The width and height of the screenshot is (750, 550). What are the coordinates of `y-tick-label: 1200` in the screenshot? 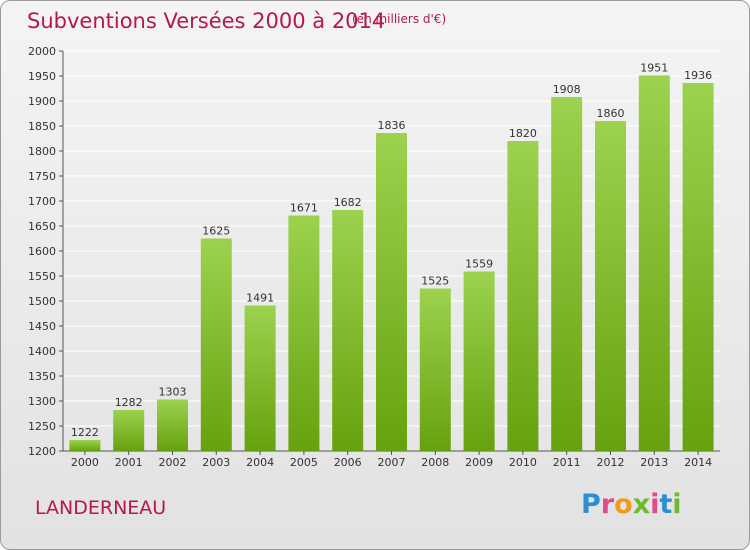 It's located at (42, 451).